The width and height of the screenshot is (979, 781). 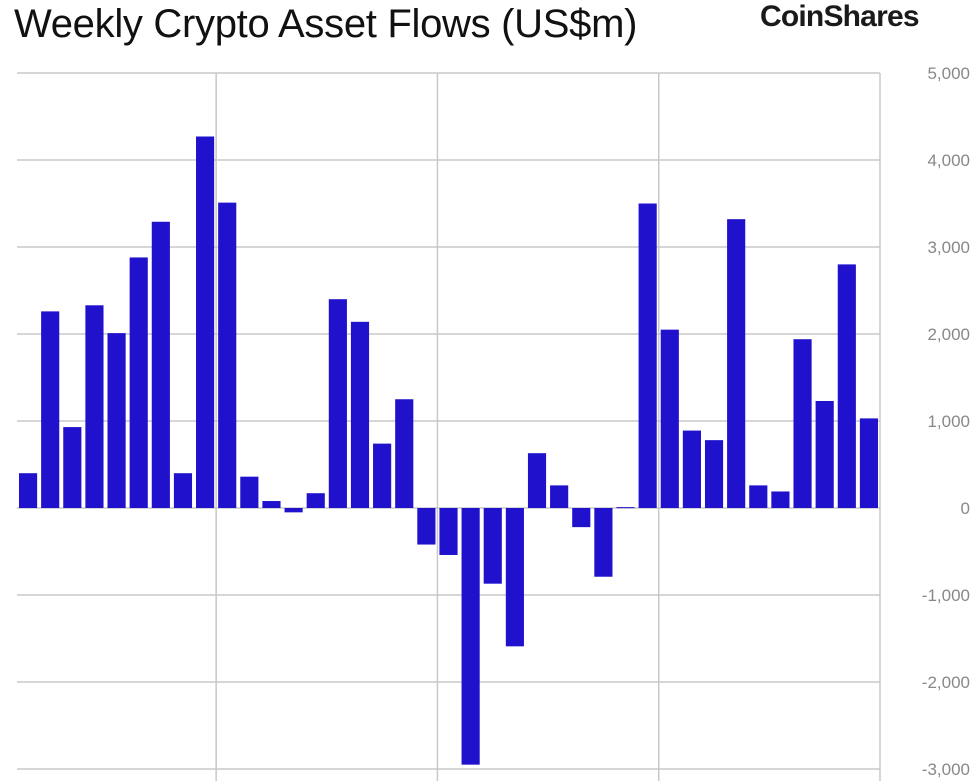 I want to click on y-tick-label: 4,000, so click(x=948, y=160).